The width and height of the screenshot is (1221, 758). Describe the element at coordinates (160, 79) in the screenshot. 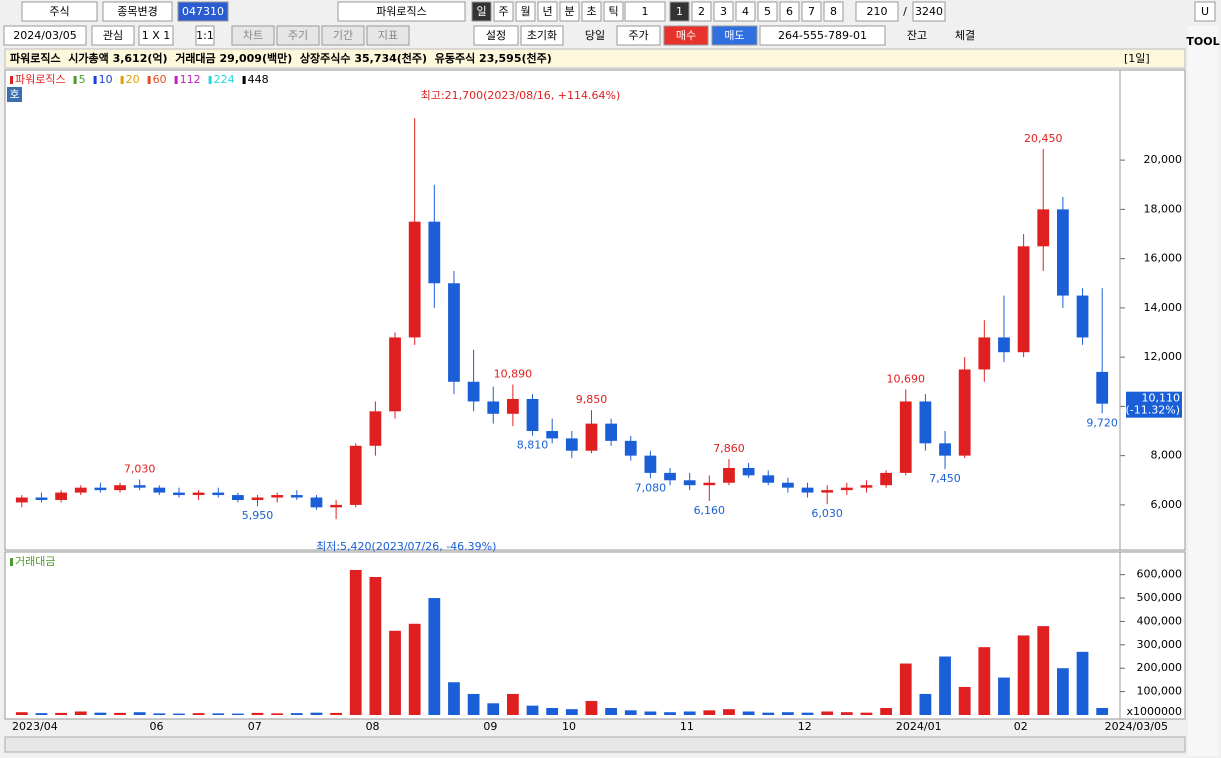

I see `legend-entry: 60` at that location.